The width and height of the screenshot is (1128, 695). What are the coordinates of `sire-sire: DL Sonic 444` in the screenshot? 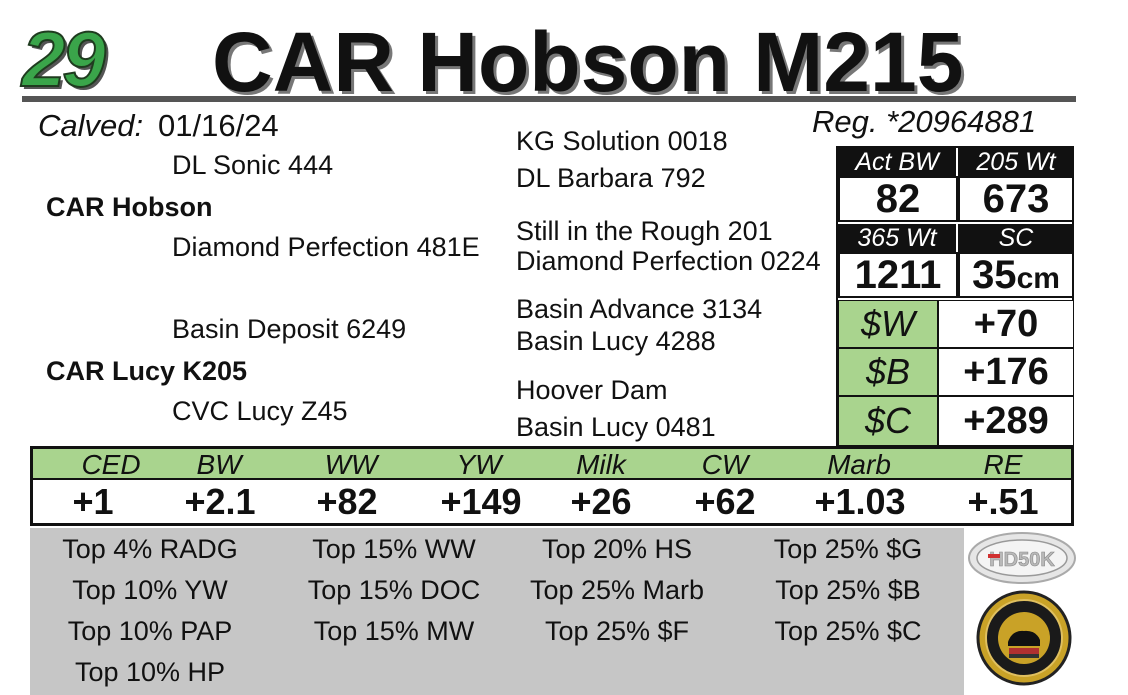 It's located at (253, 165).